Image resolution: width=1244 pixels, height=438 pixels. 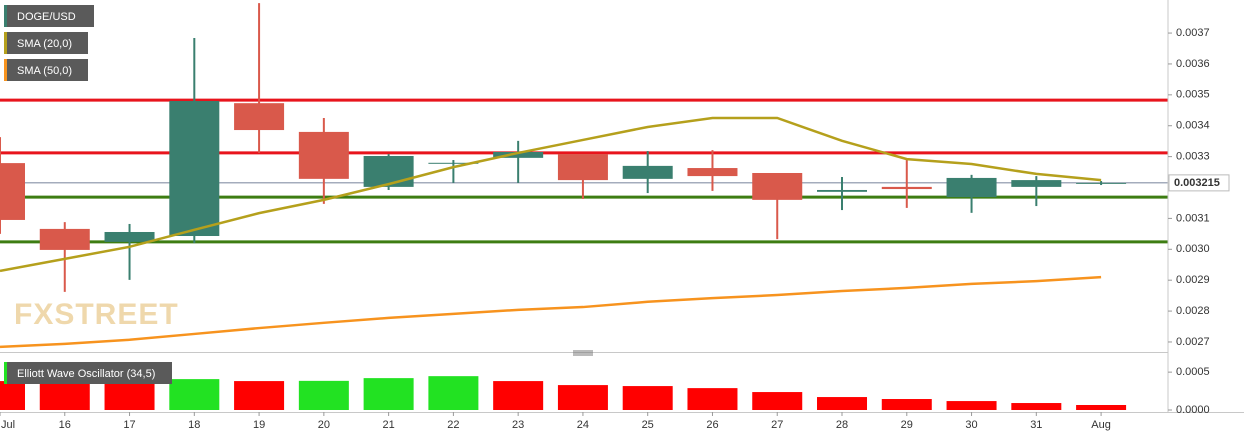 I want to click on y-tick-label: 0.0028, so click(x=1193, y=311).